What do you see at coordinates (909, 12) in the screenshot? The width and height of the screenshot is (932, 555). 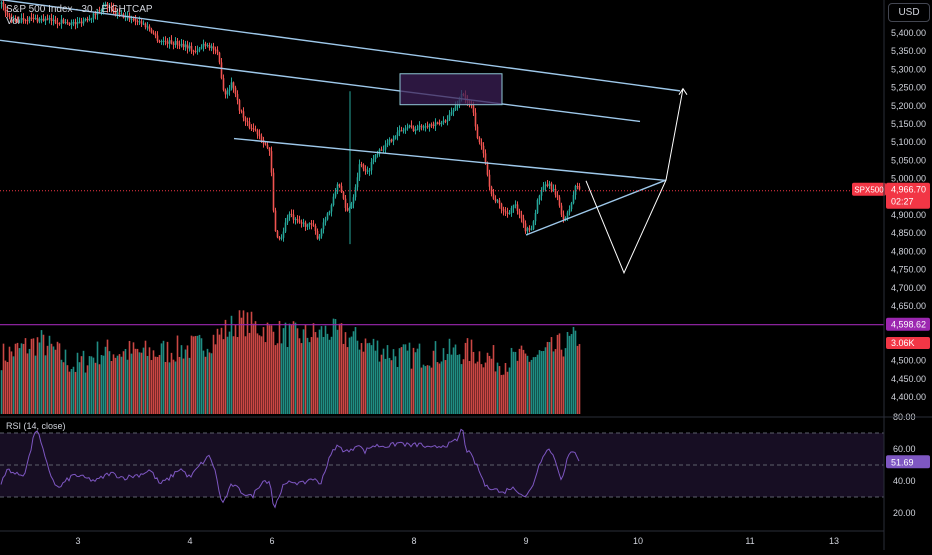 I see `currency-button: USD` at bounding box center [909, 12].